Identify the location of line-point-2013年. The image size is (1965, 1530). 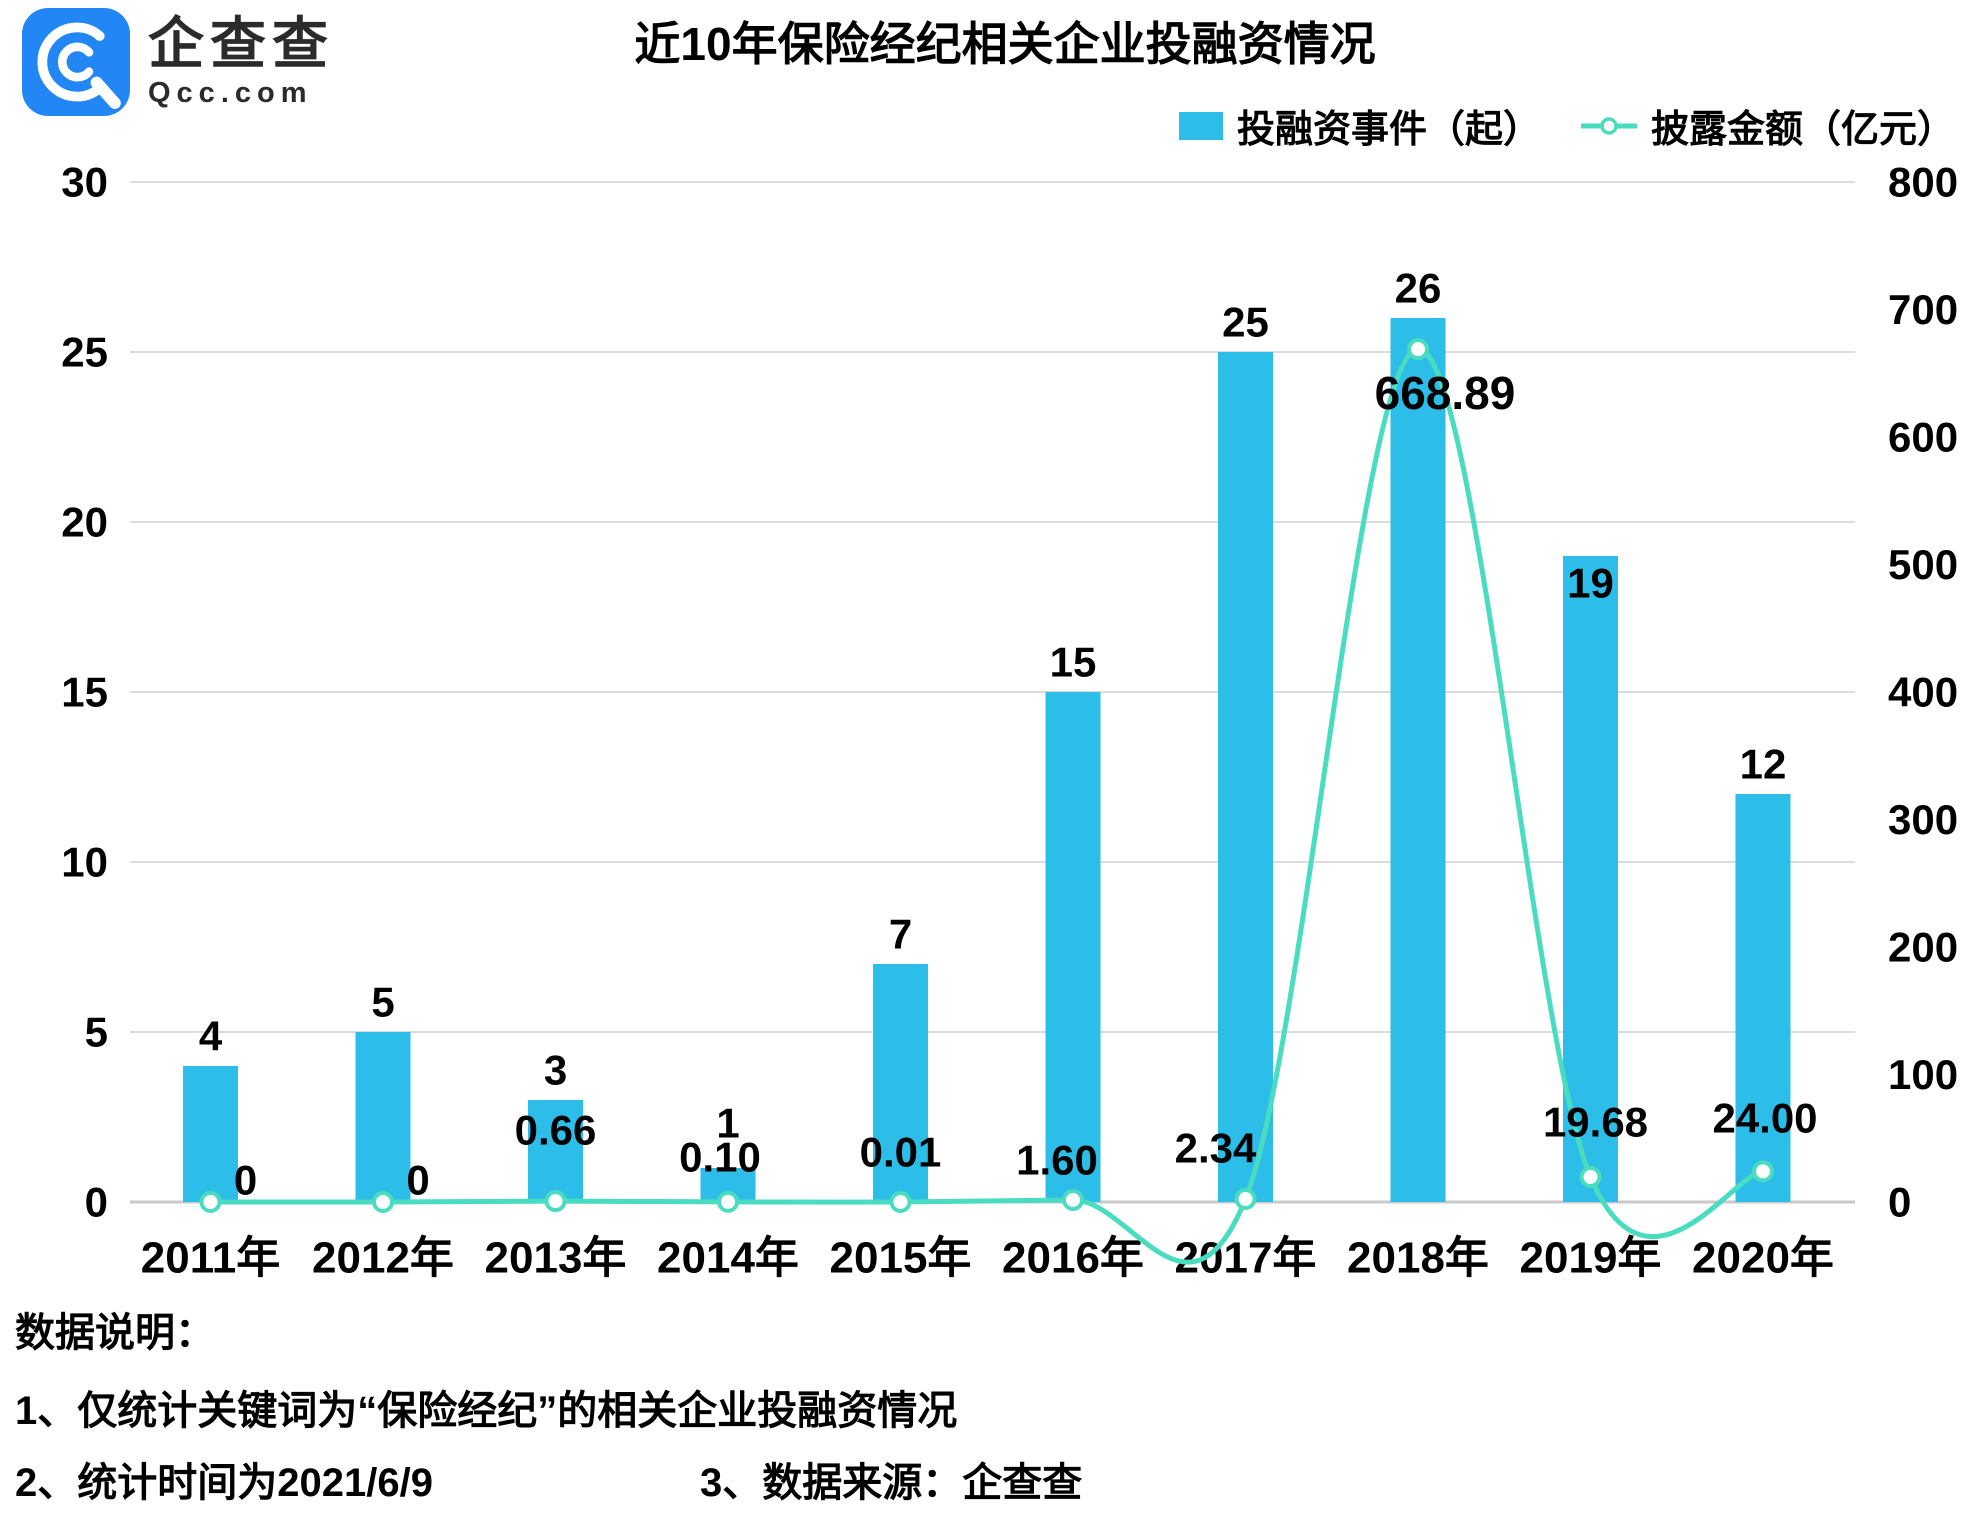
(555, 1201).